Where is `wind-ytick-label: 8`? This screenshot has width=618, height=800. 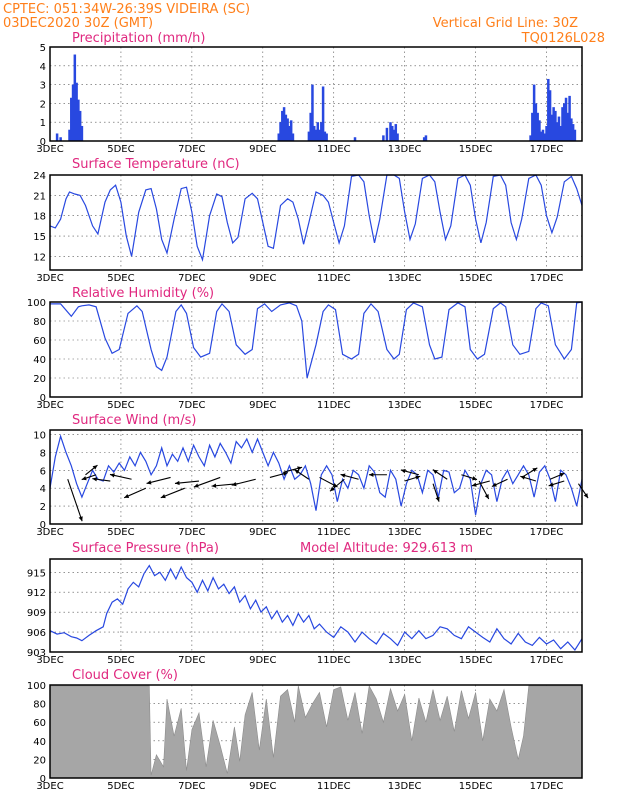
wind-ytick-label: 8 is located at coordinates (43, 453).